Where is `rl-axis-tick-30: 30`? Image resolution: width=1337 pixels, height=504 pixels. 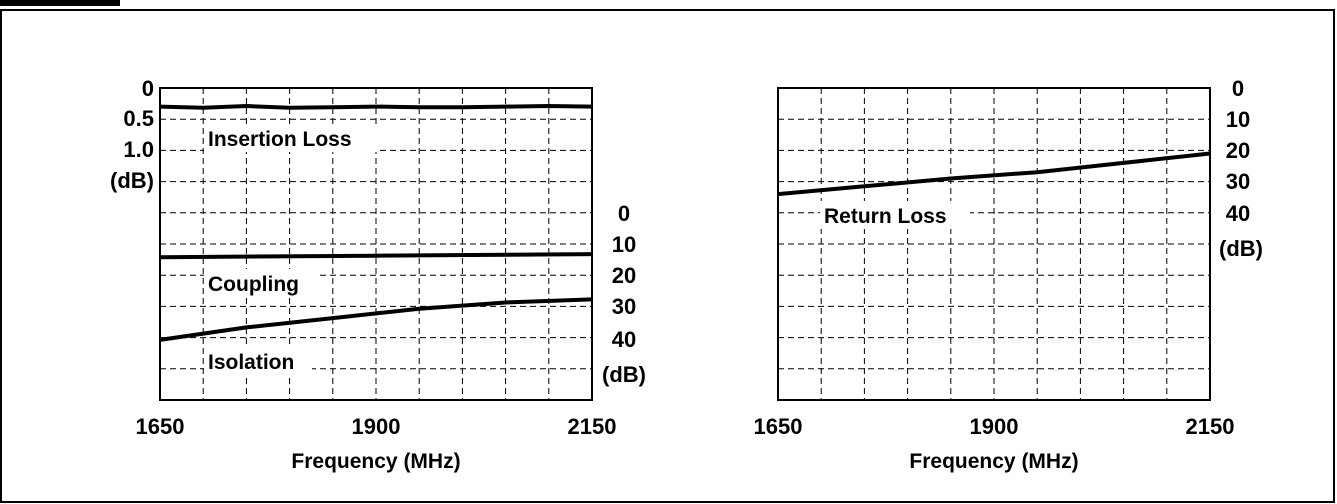
rl-axis-tick-30: 30 is located at coordinates (1238, 181).